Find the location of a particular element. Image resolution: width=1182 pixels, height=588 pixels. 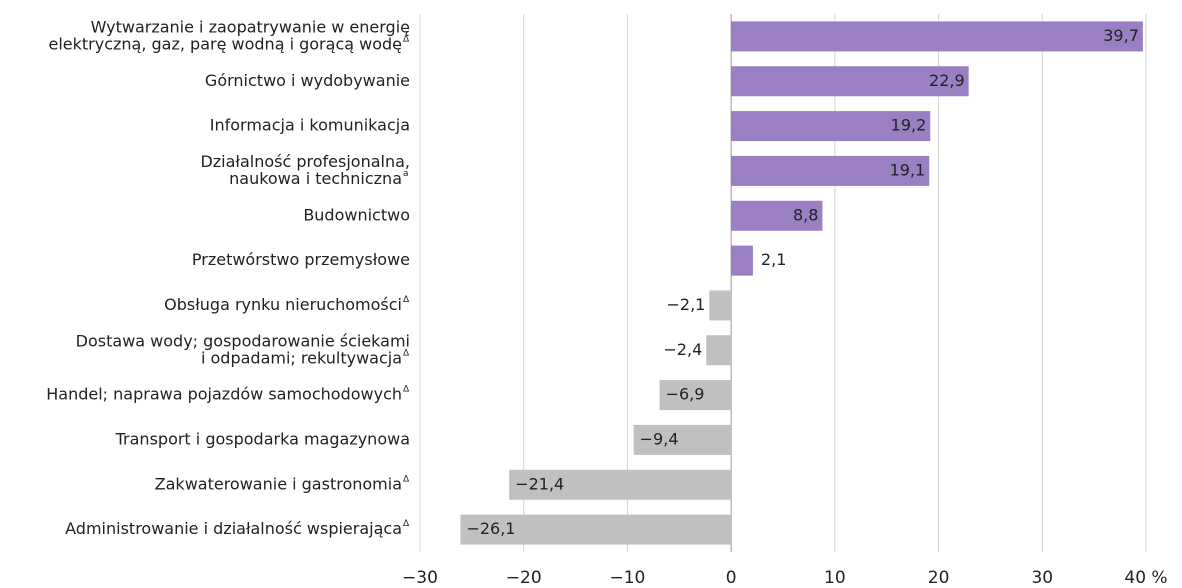

x-tick-label: 30 is located at coordinates (1042, 578).